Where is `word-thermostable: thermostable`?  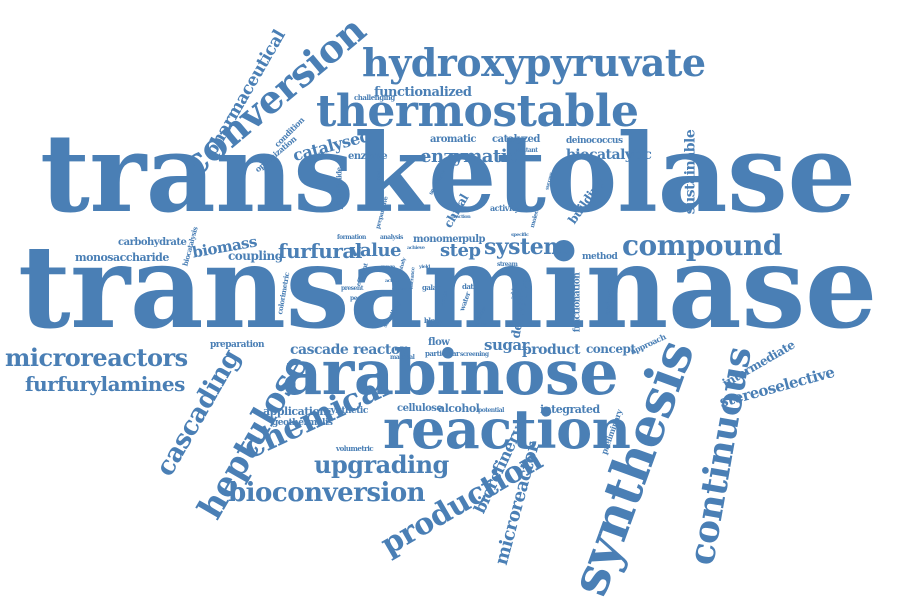
word-thermostable: thermostable is located at coordinates (477, 111).